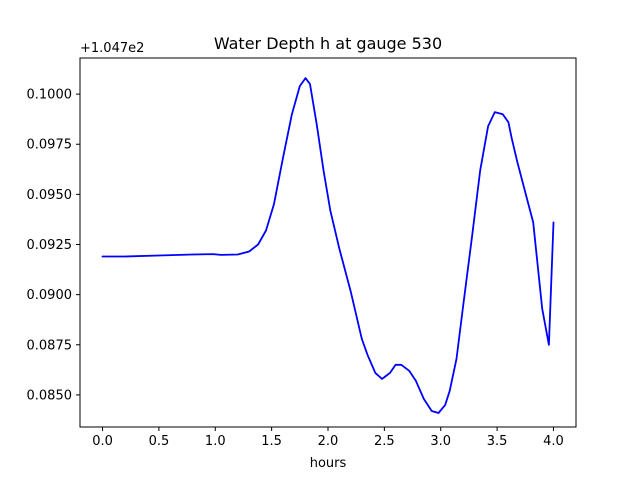  What do you see at coordinates (50, 145) in the screenshot?
I see `y-tick-label: 0.0975` at bounding box center [50, 145].